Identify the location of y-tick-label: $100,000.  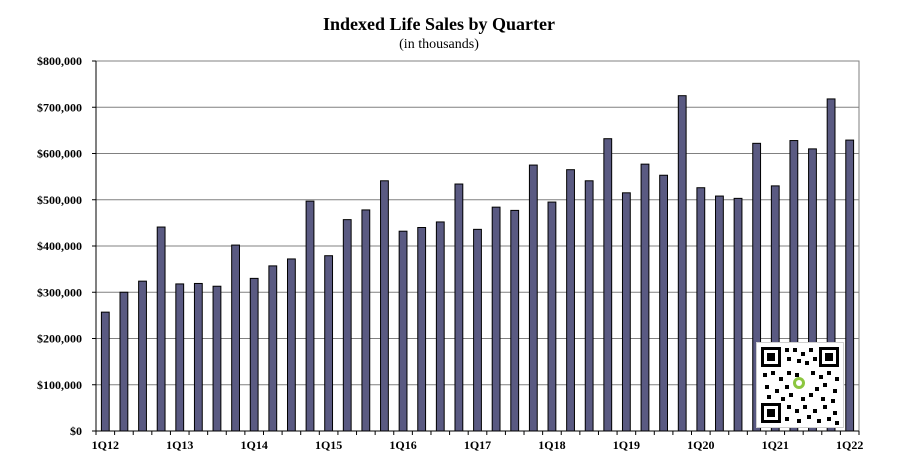
(59, 385).